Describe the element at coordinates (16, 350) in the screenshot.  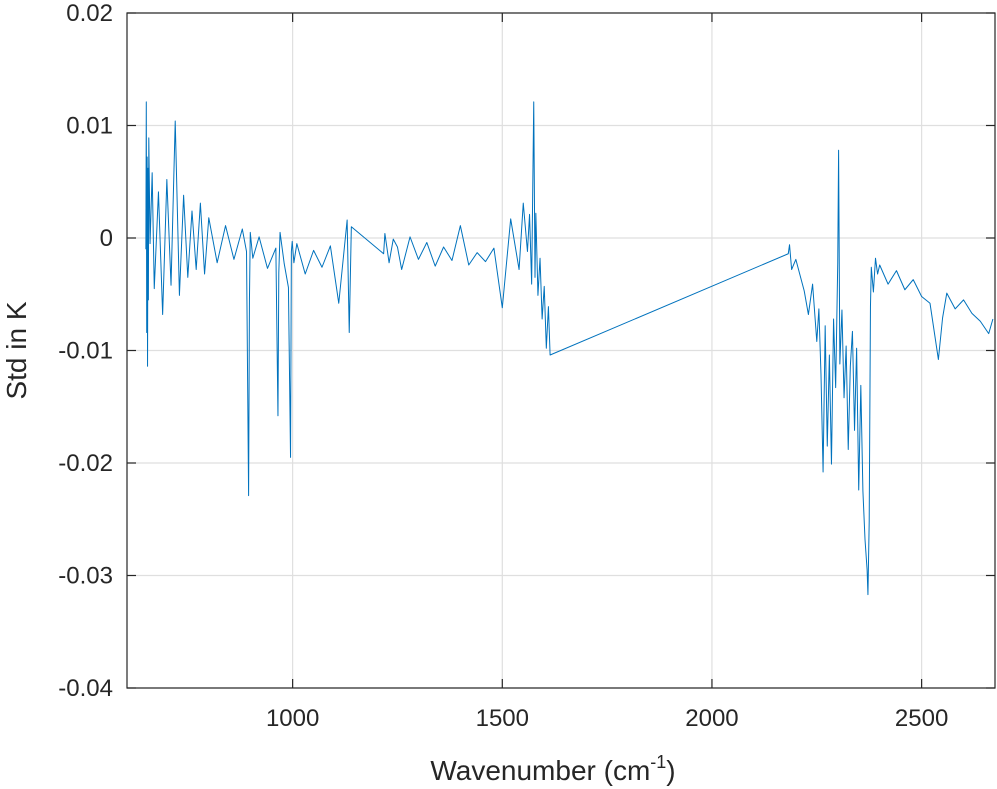
I see `y-axis-label: Std in K` at that location.